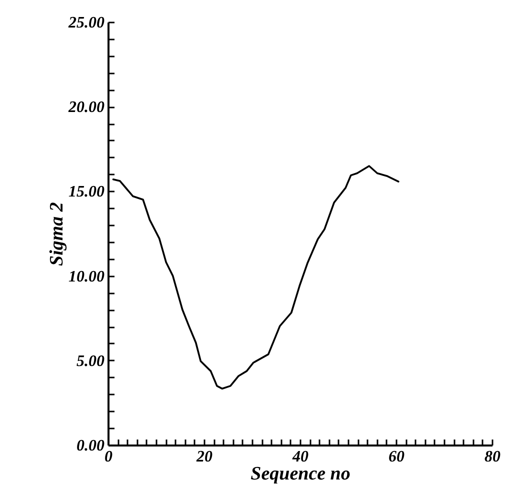  What do you see at coordinates (86, 23) in the screenshot?
I see `y-tick-label: 25.00` at bounding box center [86, 23].